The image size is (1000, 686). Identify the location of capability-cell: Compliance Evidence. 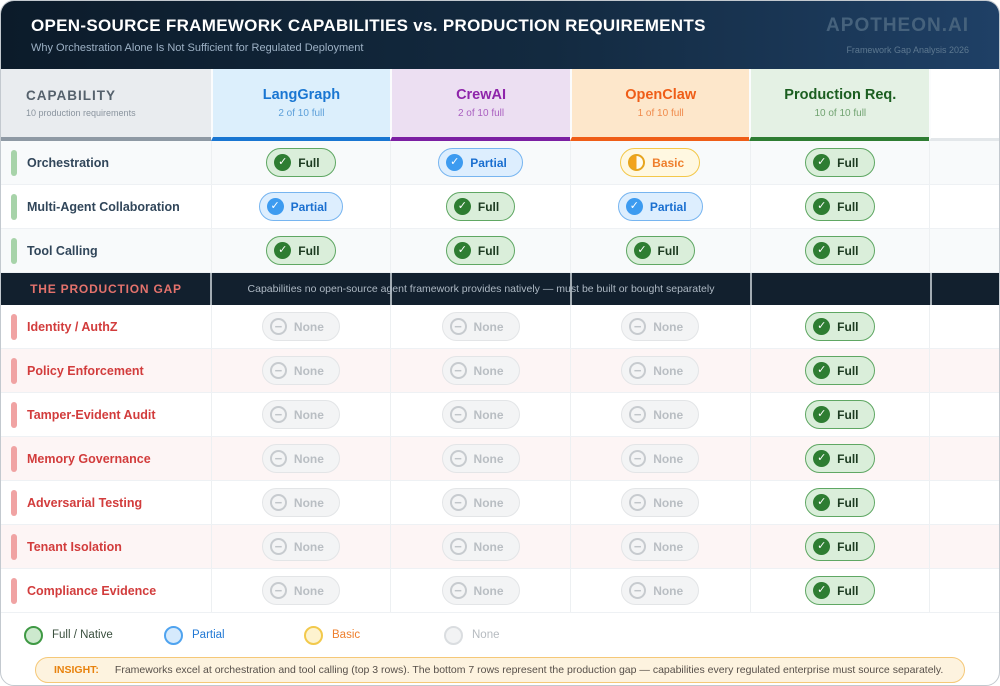
(106, 590).